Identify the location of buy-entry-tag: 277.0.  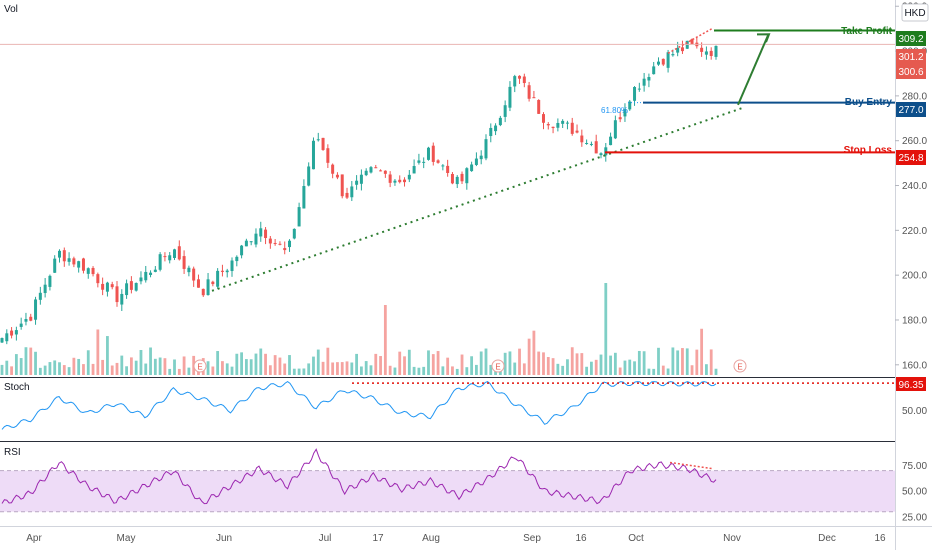
(911, 109).